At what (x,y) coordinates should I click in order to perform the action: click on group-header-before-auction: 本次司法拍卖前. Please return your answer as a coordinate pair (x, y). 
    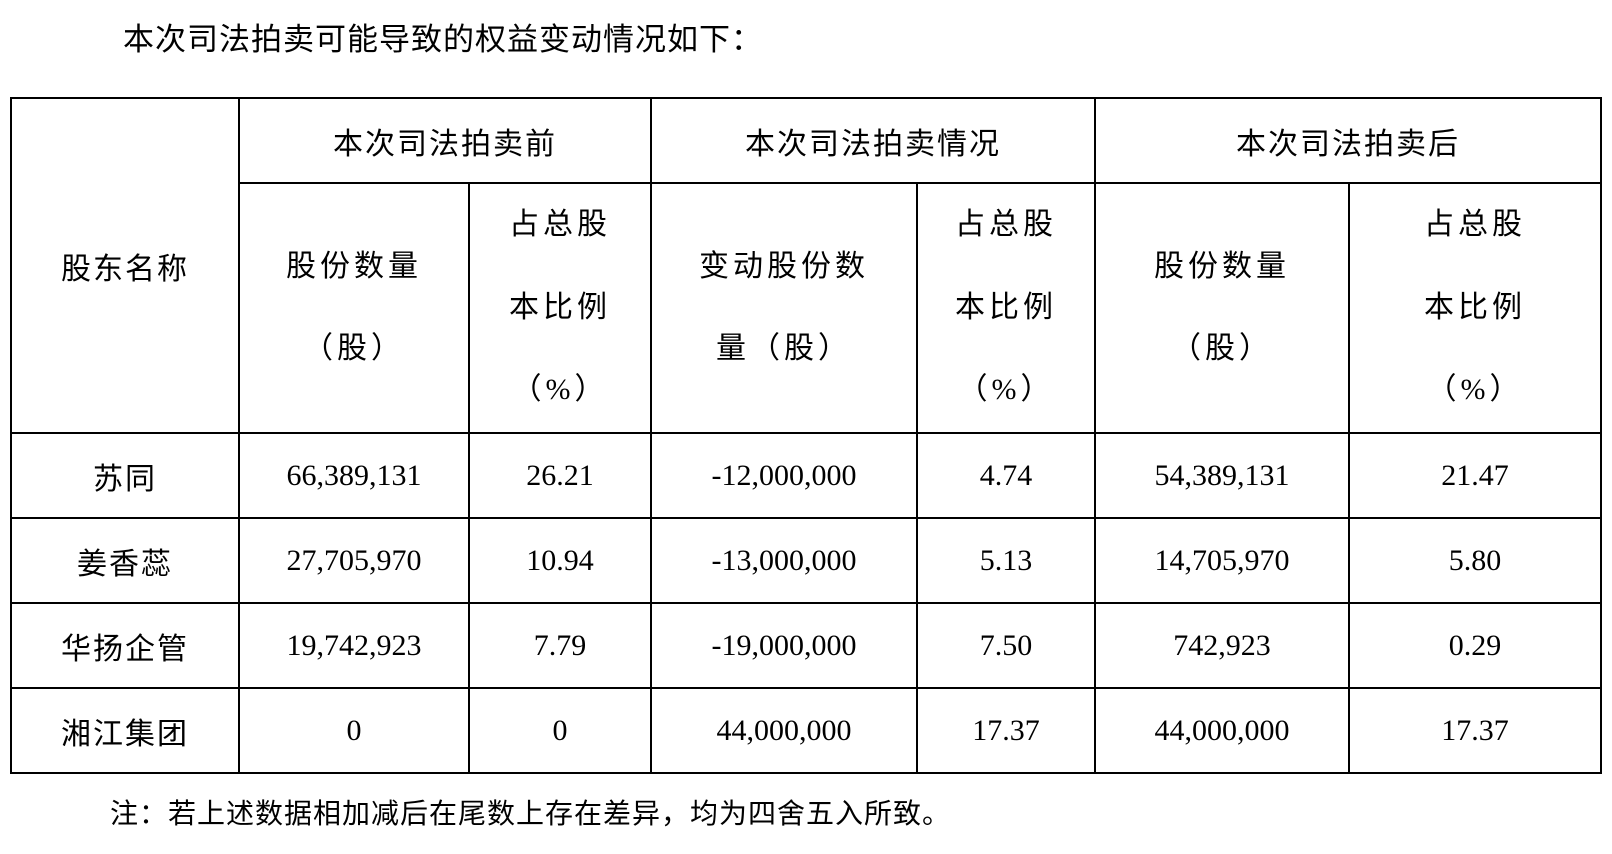
    Looking at the image, I should click on (445, 140).